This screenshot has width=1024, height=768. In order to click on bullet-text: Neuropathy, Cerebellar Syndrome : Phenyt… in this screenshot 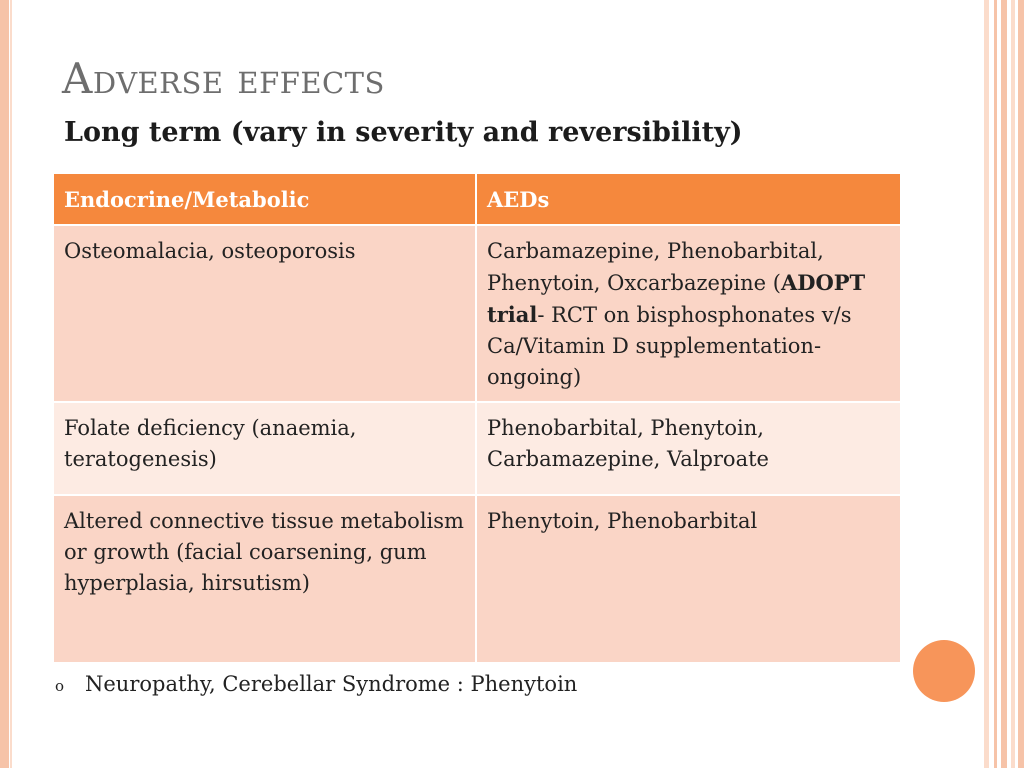, I will do `click(331, 684)`.